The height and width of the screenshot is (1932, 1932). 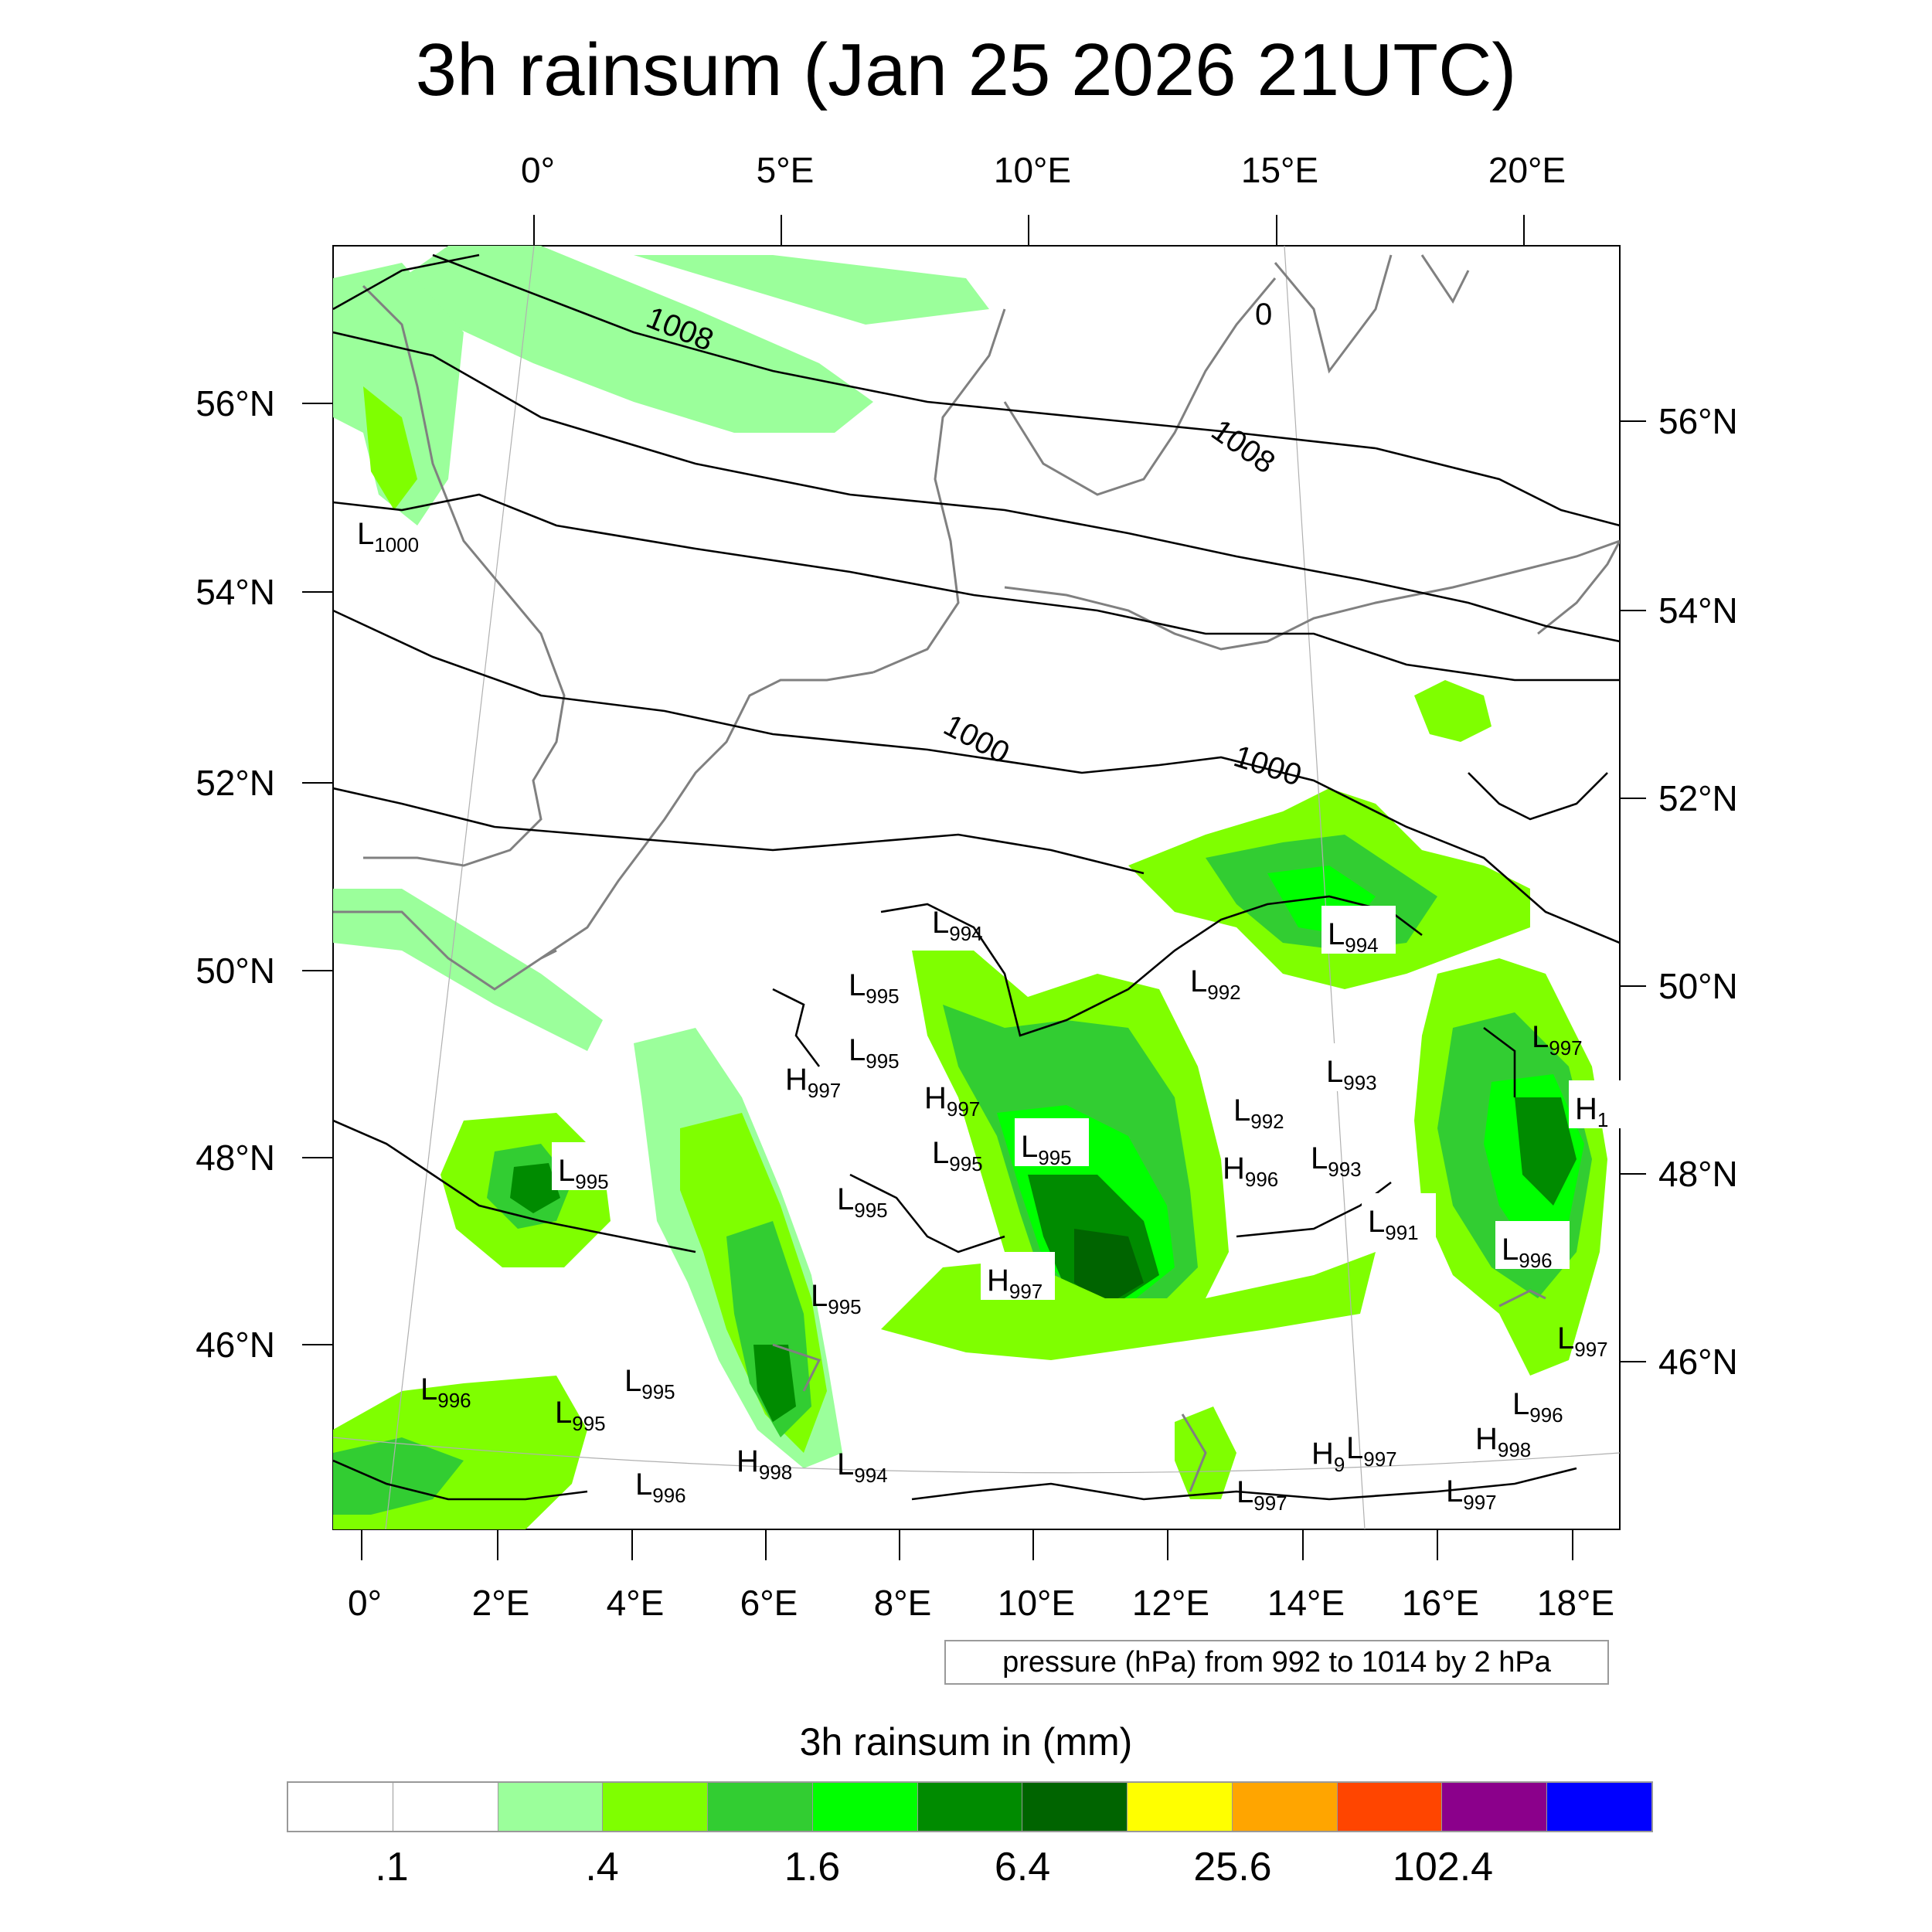 What do you see at coordinates (468, 970) in the screenshot?
I see `rain-area-brittany` at bounding box center [468, 970].